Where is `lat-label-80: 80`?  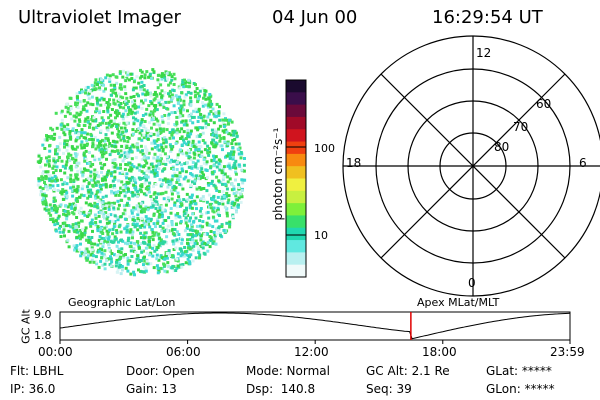
lat-label-80: 80 is located at coordinates (502, 147).